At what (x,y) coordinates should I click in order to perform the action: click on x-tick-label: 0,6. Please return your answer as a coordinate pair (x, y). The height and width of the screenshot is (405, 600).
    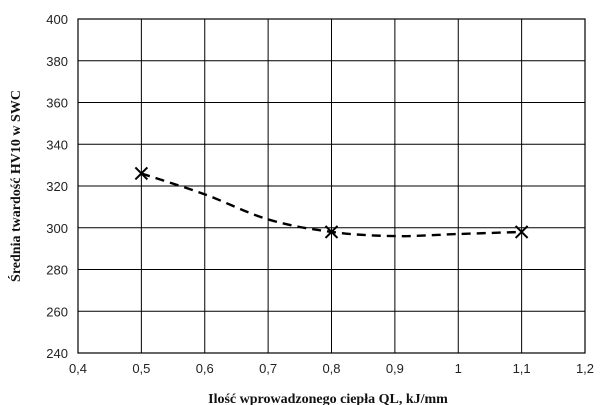
    Looking at the image, I should click on (205, 368).